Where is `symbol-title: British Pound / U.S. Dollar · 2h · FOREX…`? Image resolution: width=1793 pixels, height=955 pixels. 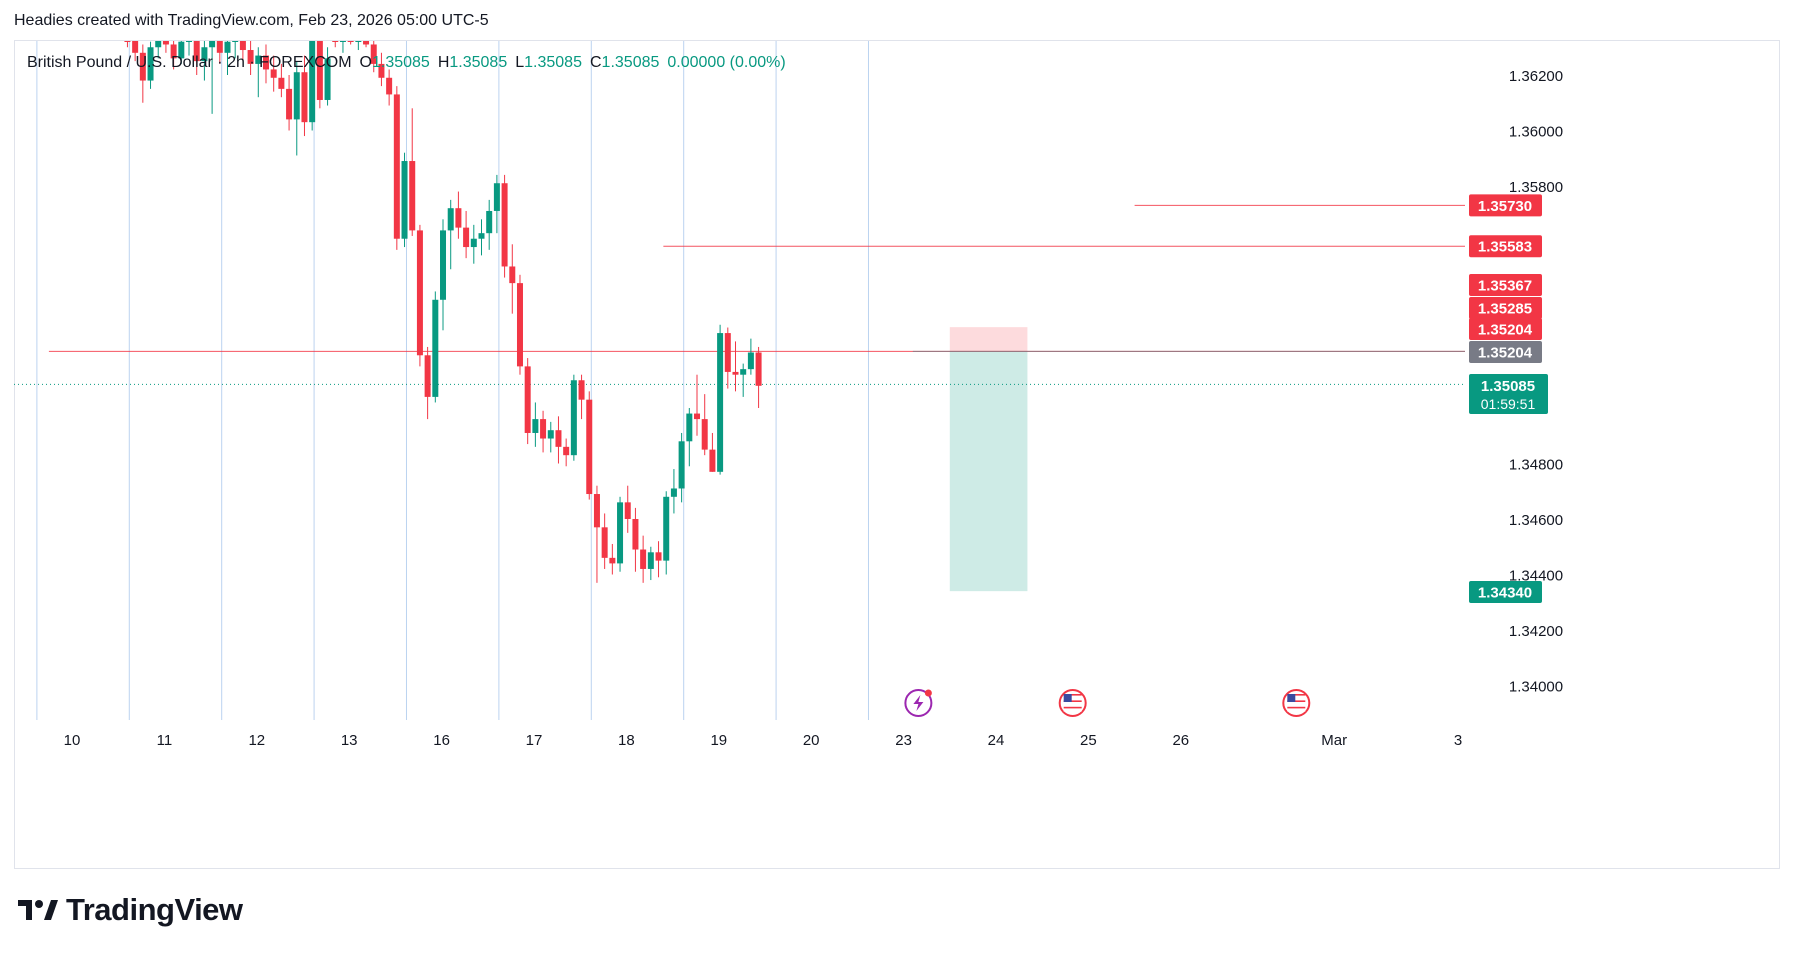
symbol-title: British Pound / U.S. Dollar · 2h · FOREX… is located at coordinates (189, 62).